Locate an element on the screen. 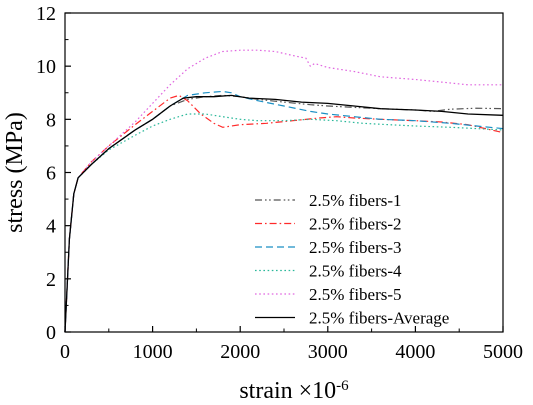 The width and height of the screenshot is (533, 405). x-axis-title: strain ×10-6 is located at coordinates (294, 391).